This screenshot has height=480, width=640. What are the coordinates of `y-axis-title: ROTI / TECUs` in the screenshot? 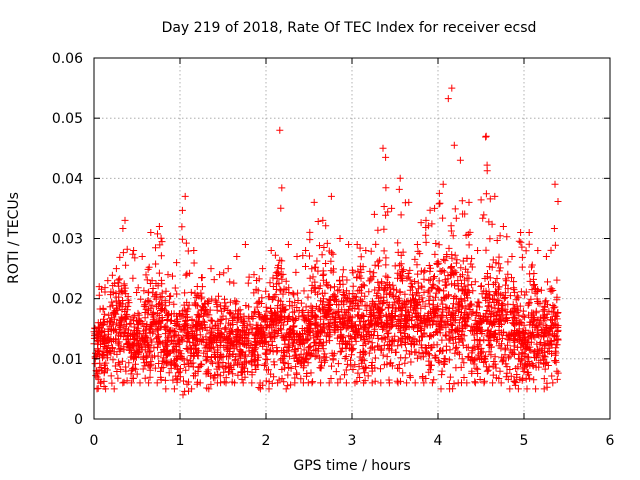 It's located at (14, 238).